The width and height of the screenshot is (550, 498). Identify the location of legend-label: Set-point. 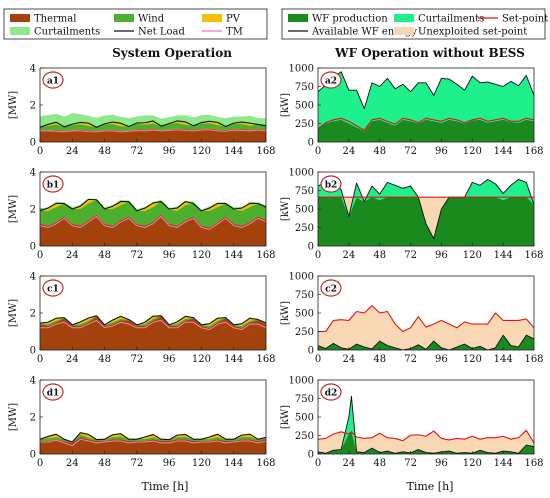
(525, 19).